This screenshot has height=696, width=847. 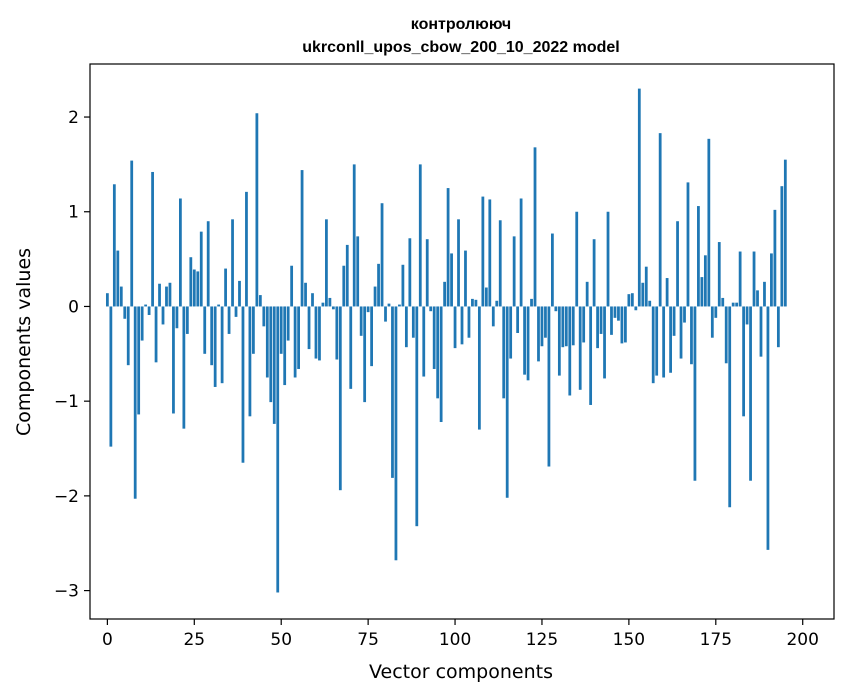 I want to click on x-tick-label: 125, so click(x=542, y=640).